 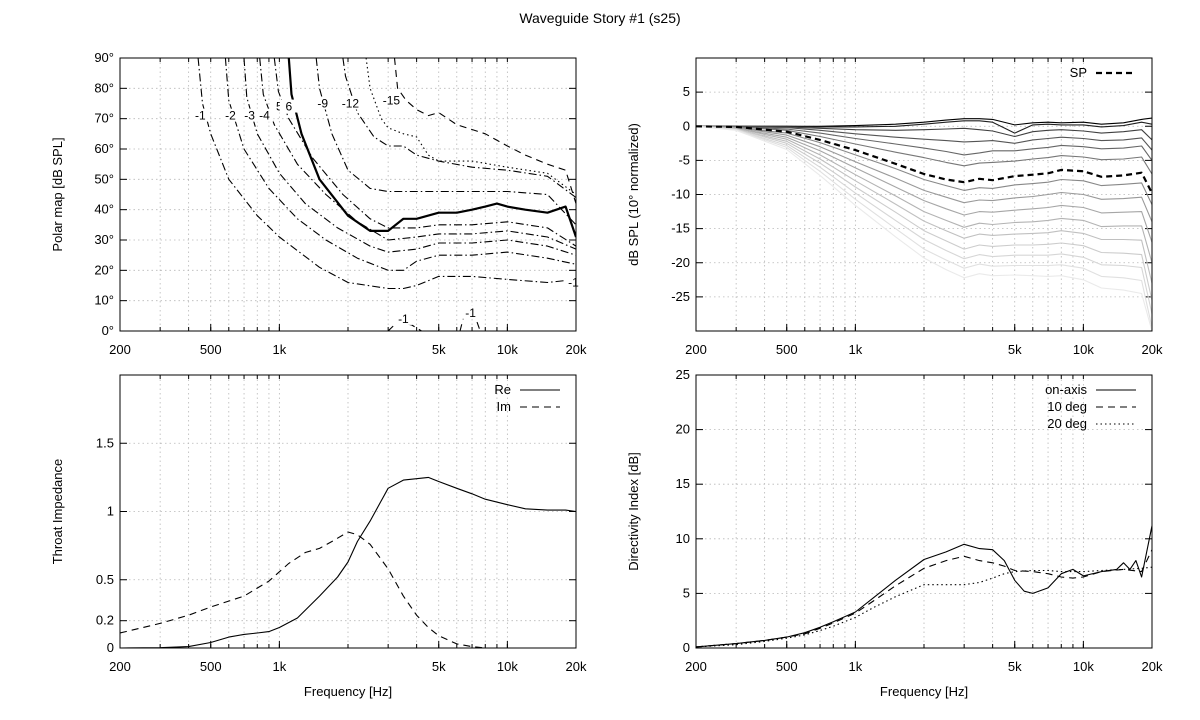 I want to click on y-tick-label: -25, so click(x=680, y=296).